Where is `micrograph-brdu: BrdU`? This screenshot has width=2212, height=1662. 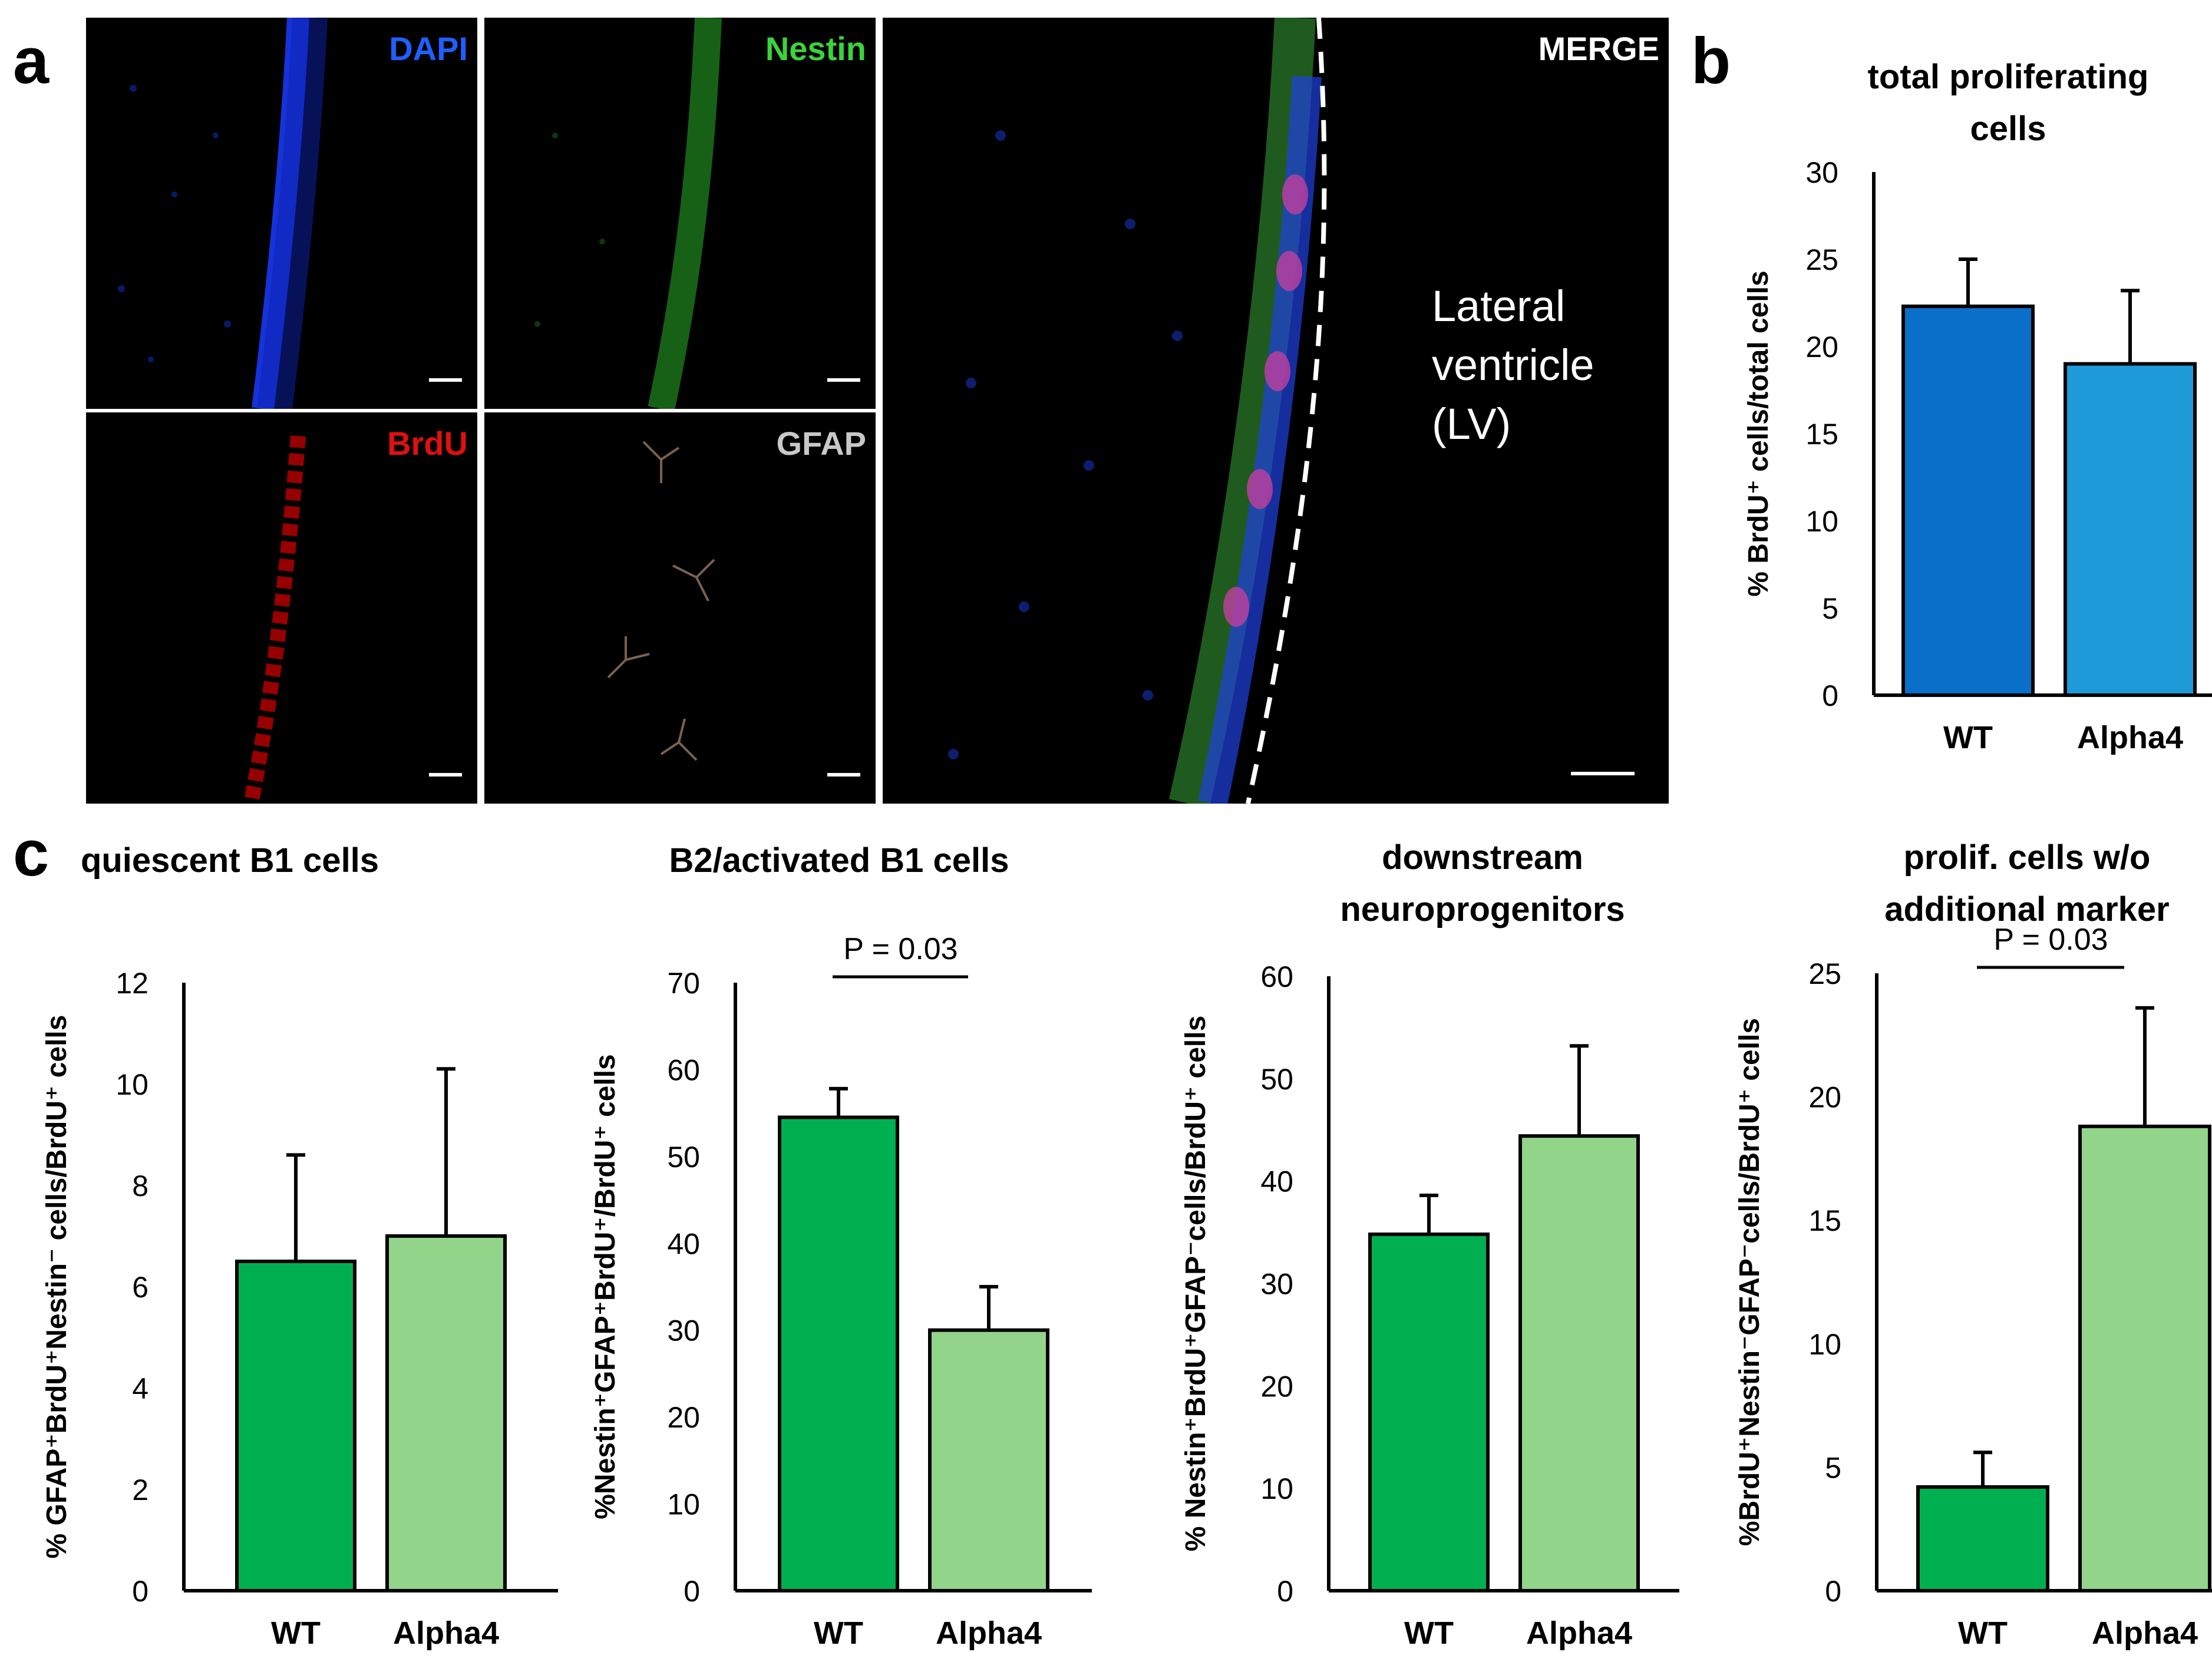
micrograph-brdu: BrdU is located at coordinates (282, 608).